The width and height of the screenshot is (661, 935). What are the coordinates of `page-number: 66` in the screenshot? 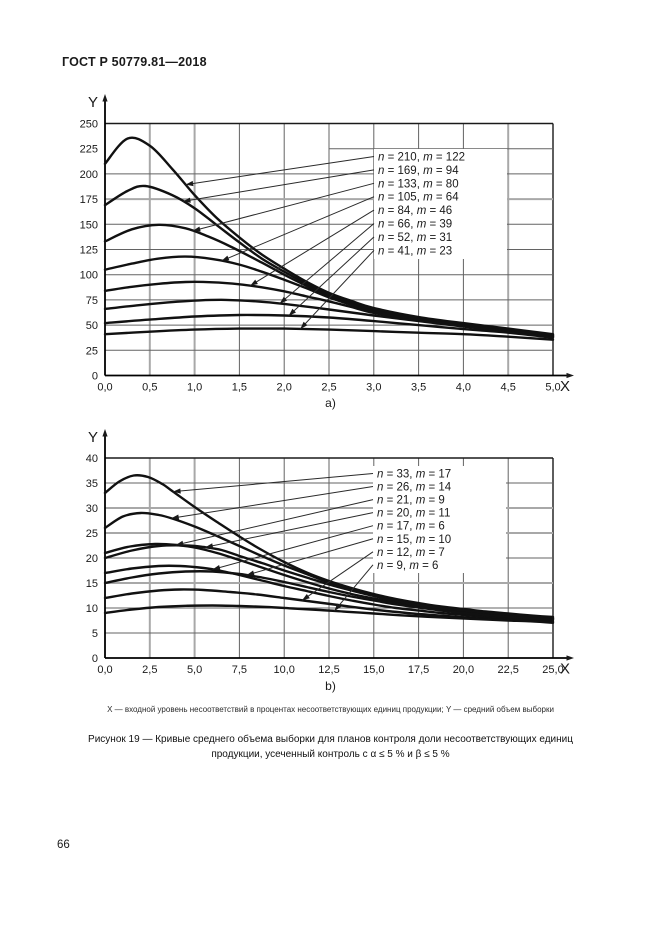 It's located at (63, 845).